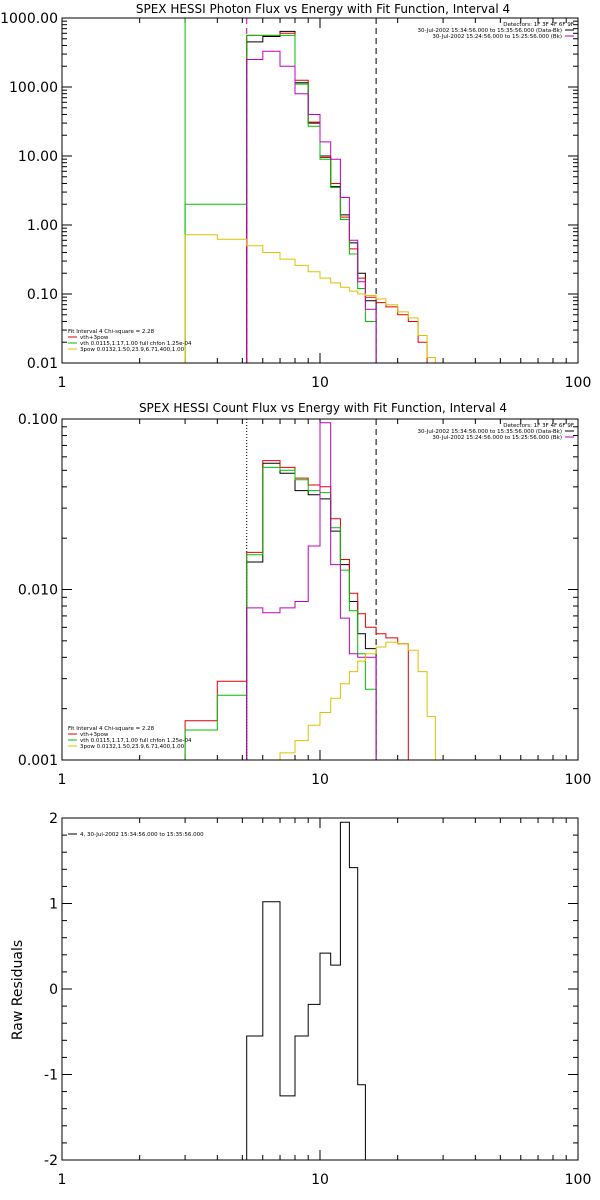 Image resolution: width=600 pixels, height=1200 pixels. Describe the element at coordinates (51, 1161) in the screenshot. I see `y-tick-label: -2` at that location.